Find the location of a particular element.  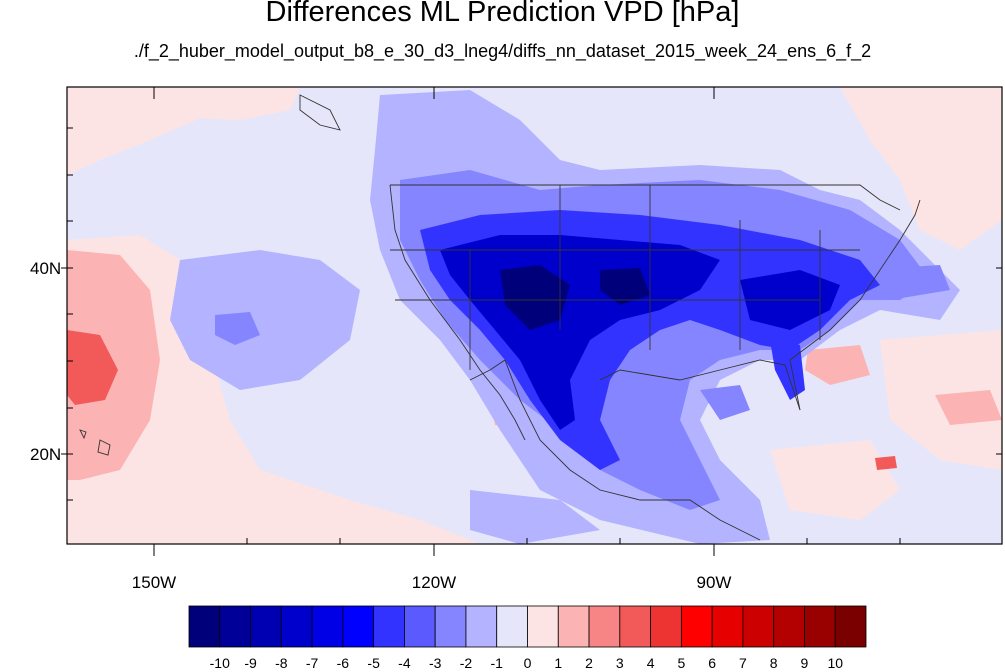

colorbar-label: -5 is located at coordinates (373, 663).